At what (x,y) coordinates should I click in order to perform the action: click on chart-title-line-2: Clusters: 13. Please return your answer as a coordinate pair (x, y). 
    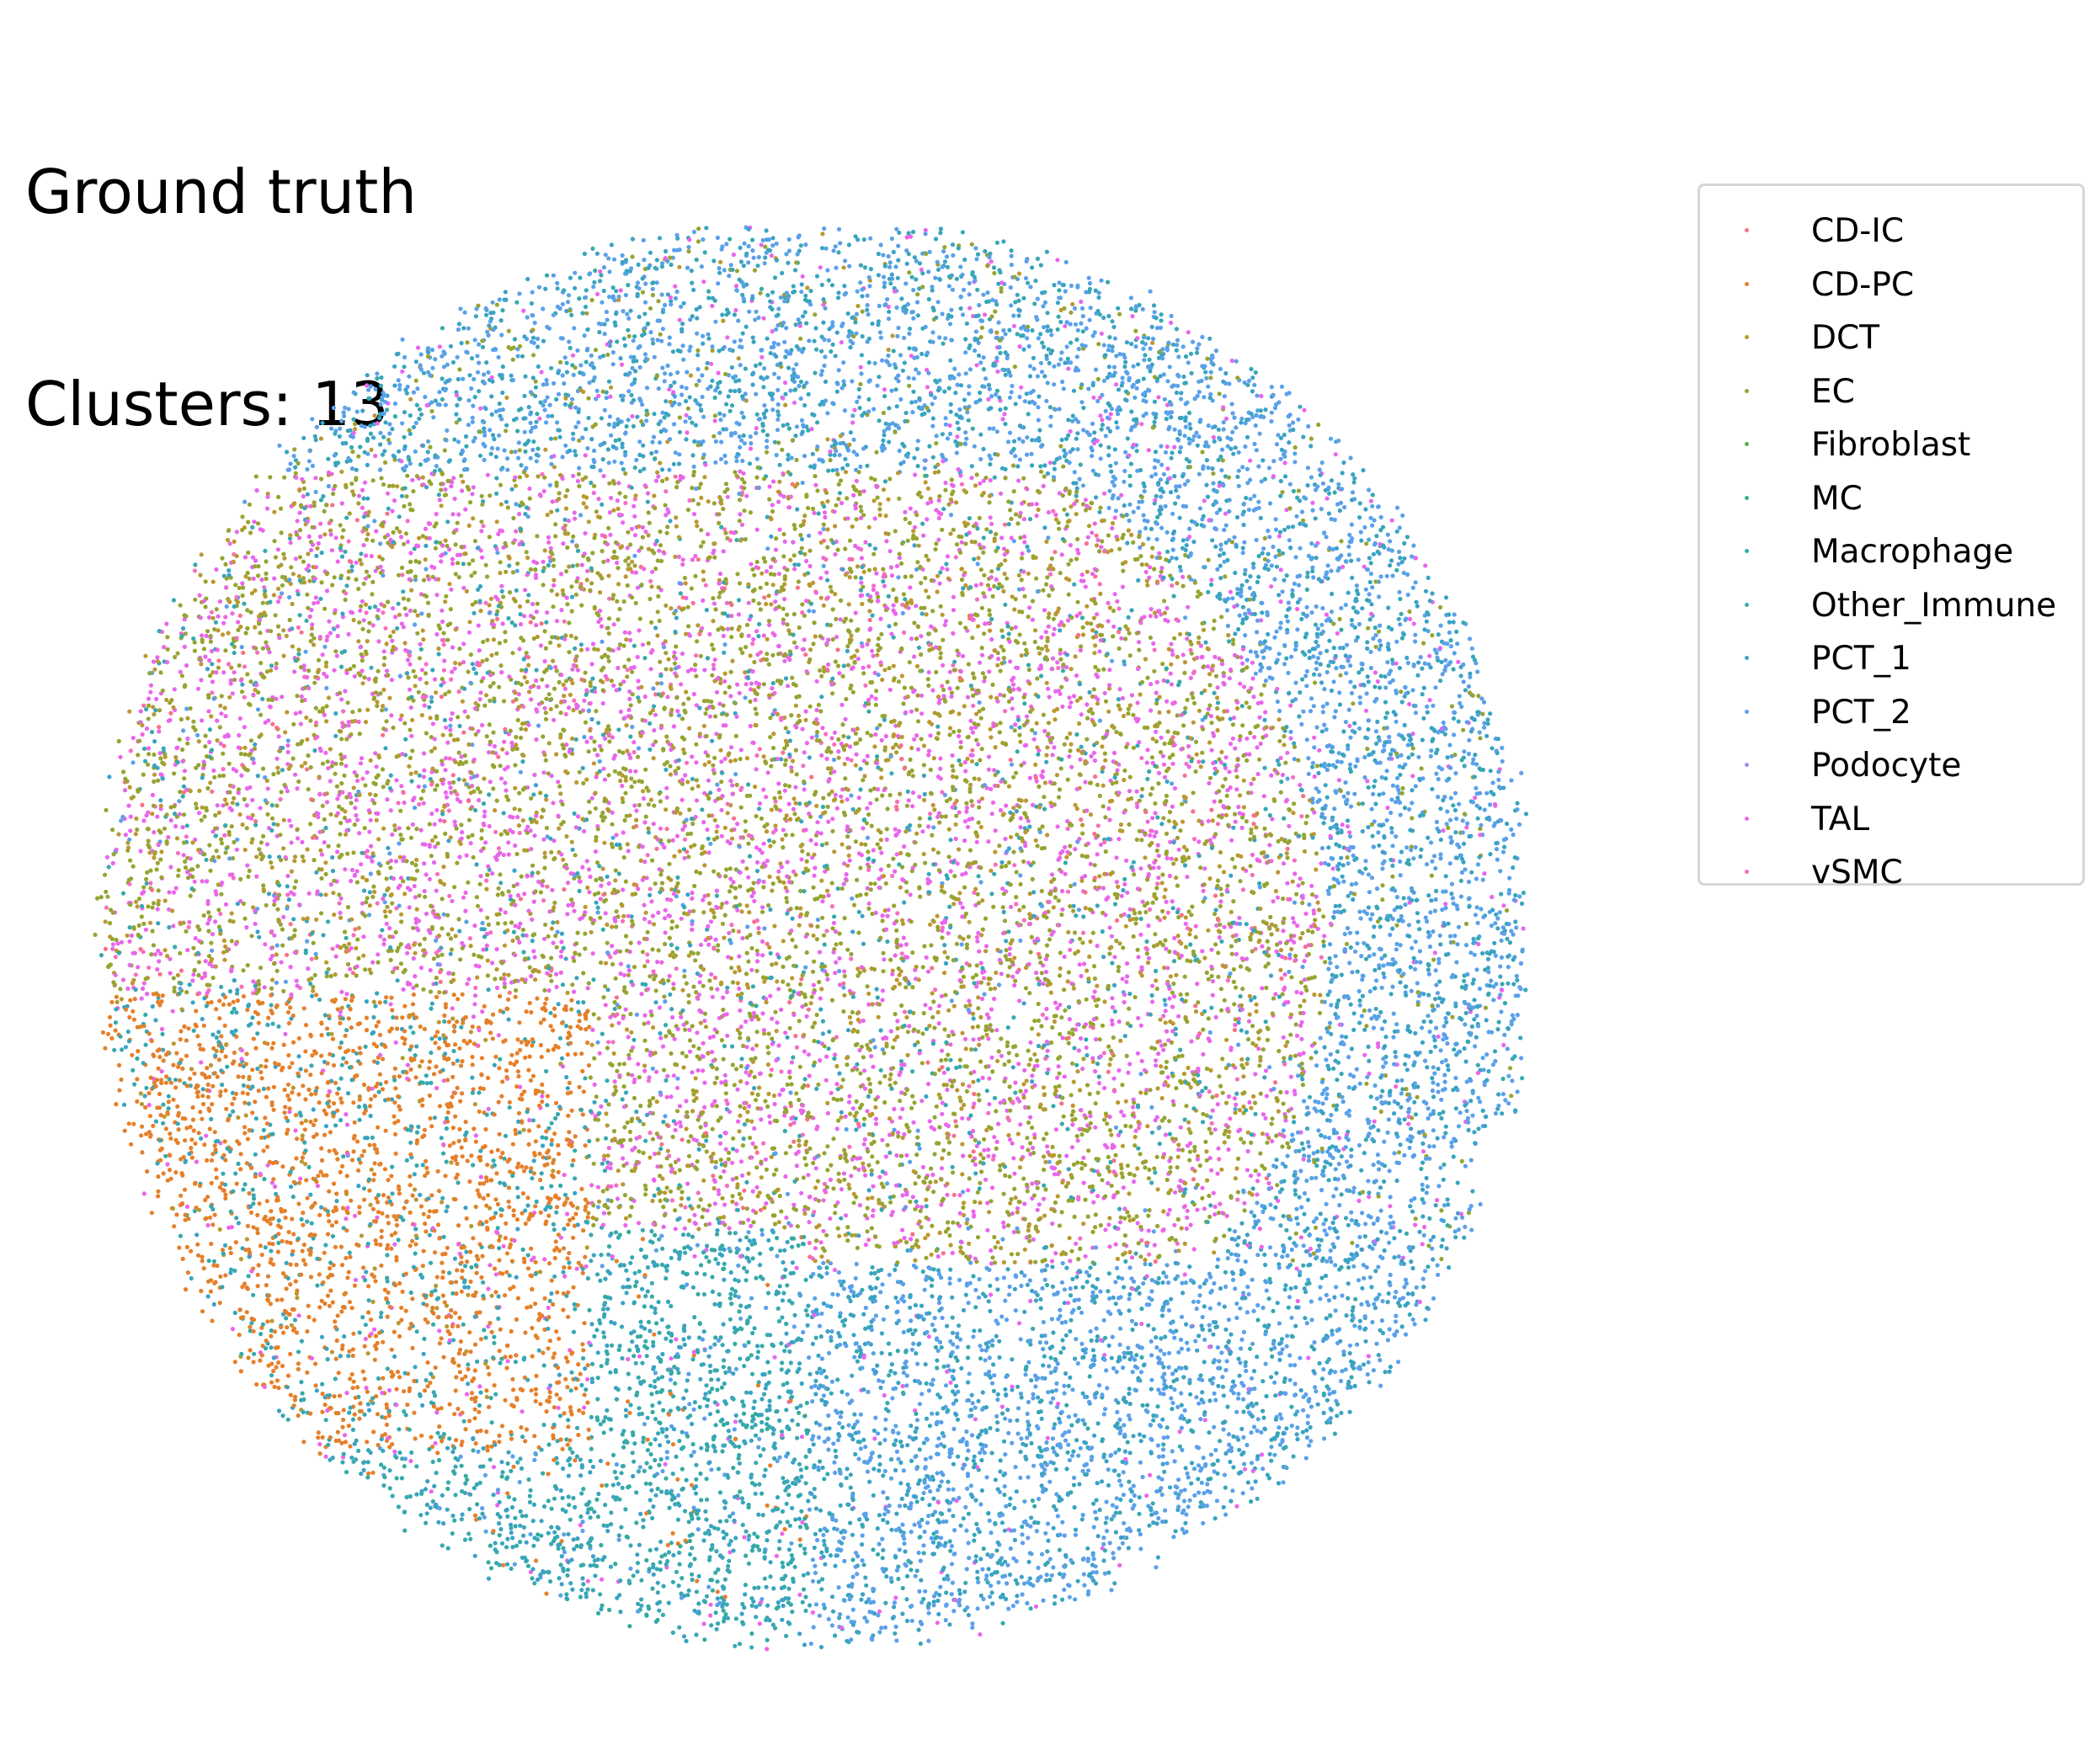
    Looking at the image, I should click on (221, 404).